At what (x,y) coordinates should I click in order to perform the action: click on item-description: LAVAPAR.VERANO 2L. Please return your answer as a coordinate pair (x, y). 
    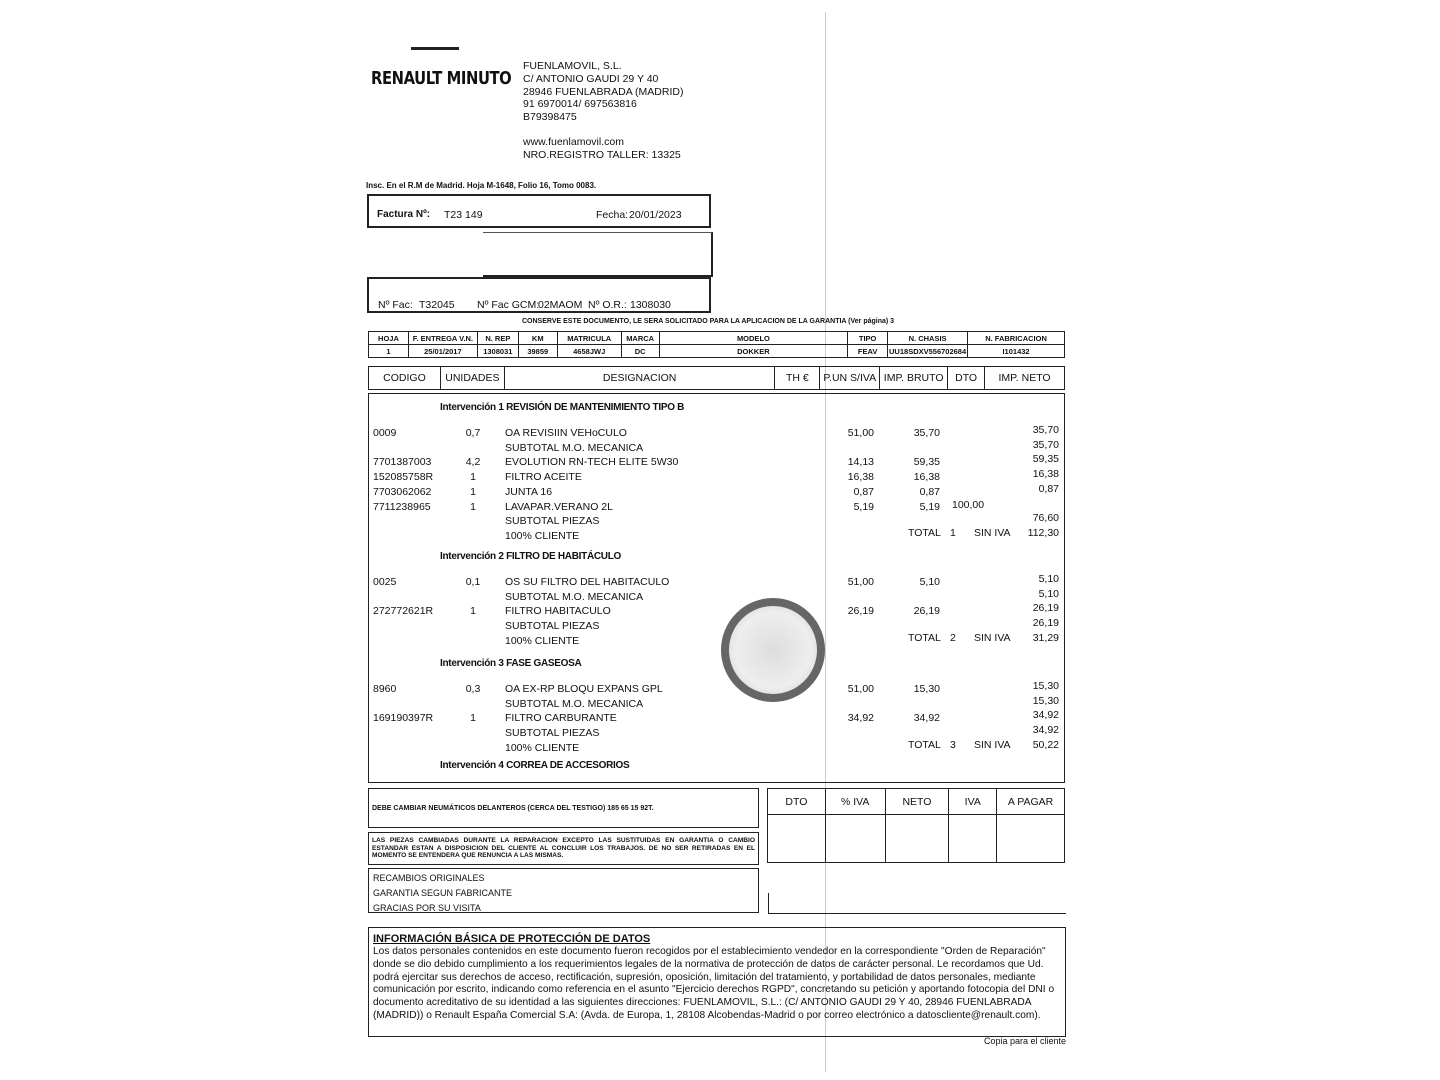
    Looking at the image, I should click on (559, 506).